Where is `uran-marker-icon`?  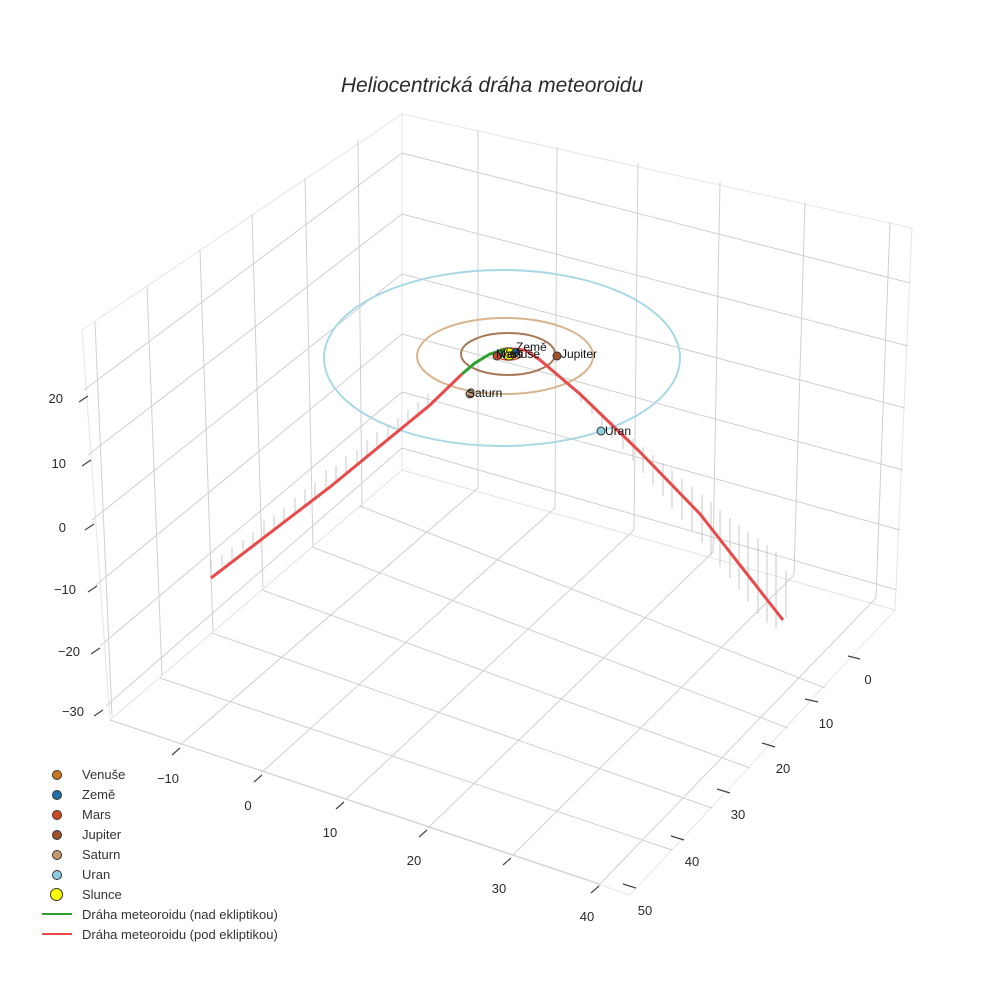
uran-marker-icon is located at coordinates (57, 875).